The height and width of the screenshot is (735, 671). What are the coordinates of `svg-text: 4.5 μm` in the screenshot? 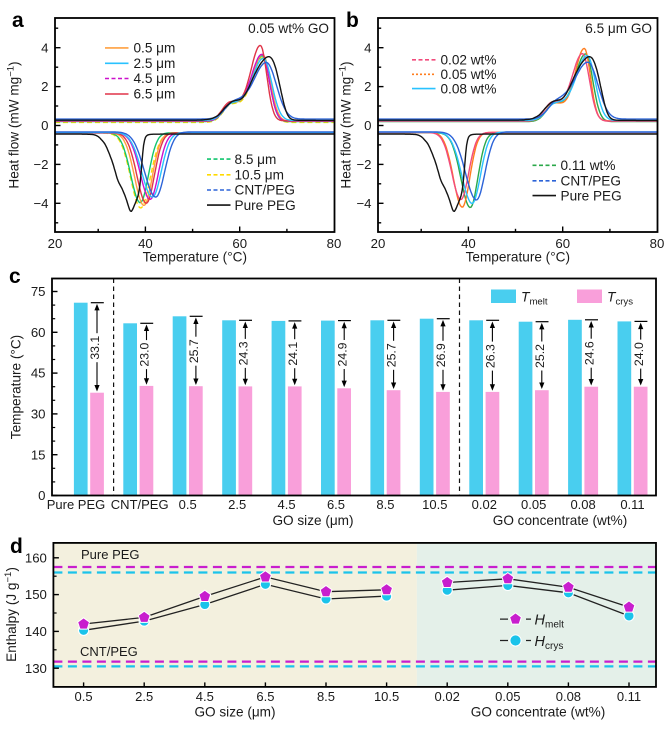 It's located at (155, 78).